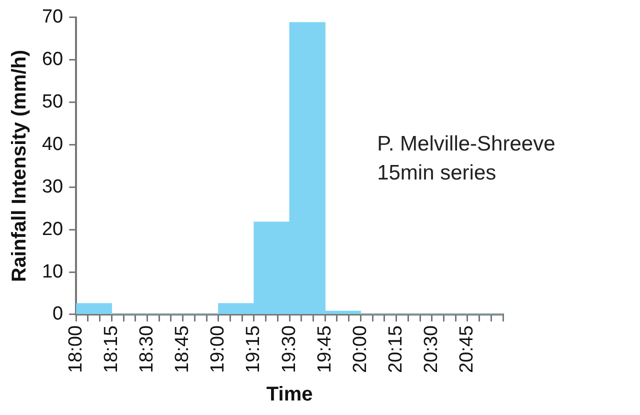  What do you see at coordinates (58, 314) in the screenshot?
I see `y-tick-label: 0` at bounding box center [58, 314].